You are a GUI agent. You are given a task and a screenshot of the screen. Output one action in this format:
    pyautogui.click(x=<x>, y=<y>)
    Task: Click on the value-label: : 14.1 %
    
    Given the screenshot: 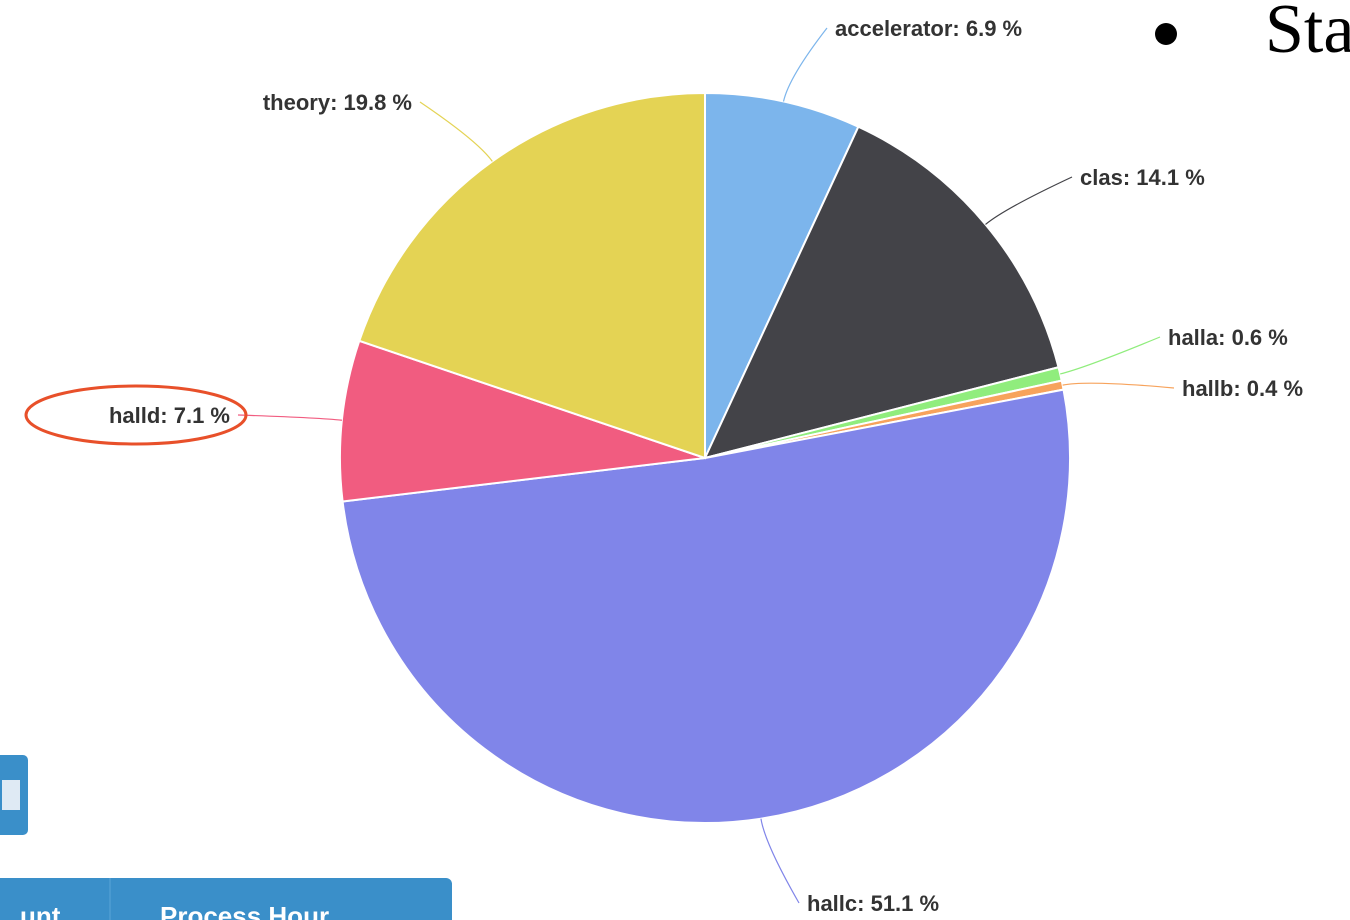 What is the action you would take?
    pyautogui.click(x=1164, y=177)
    